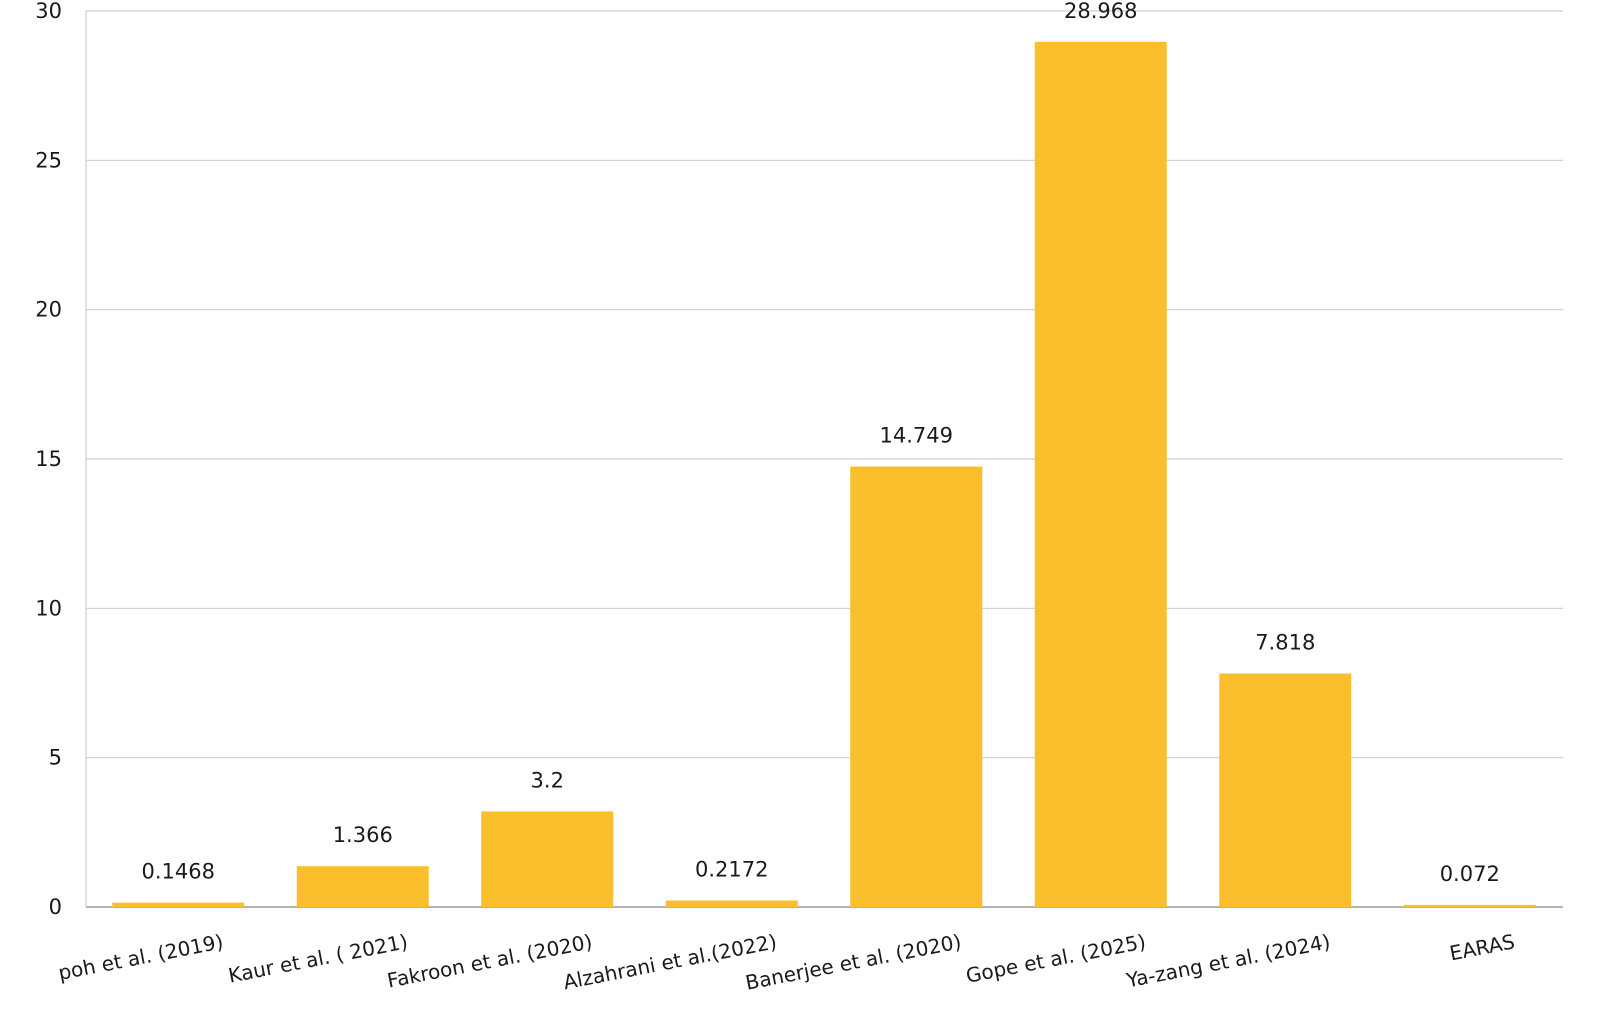 This screenshot has width=1605, height=1036. What do you see at coordinates (140, 957) in the screenshot?
I see `x-tick-label: poh et al. (2019)` at bounding box center [140, 957].